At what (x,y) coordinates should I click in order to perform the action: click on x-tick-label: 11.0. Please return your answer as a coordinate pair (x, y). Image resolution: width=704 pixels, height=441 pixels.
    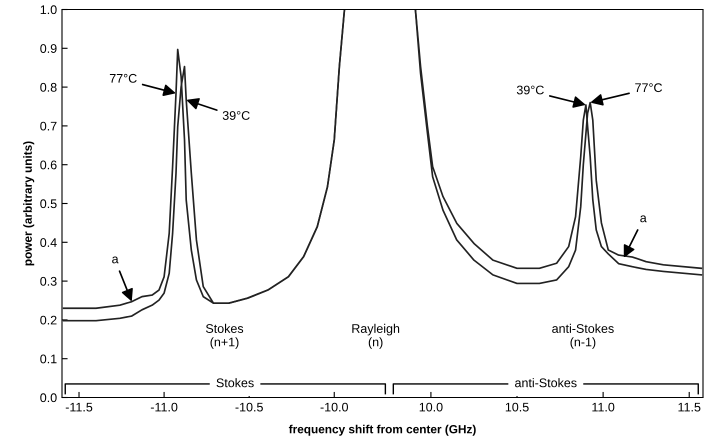
    Looking at the image, I should click on (603, 407).